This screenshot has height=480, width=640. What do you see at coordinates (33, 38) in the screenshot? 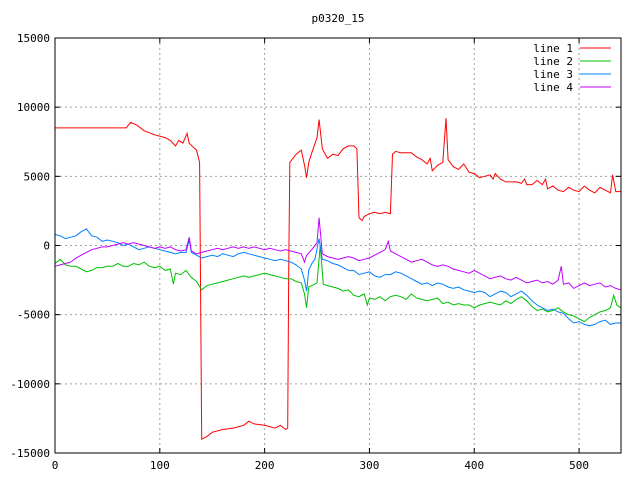
I see `y-tick-label-6: 15000` at bounding box center [33, 38].